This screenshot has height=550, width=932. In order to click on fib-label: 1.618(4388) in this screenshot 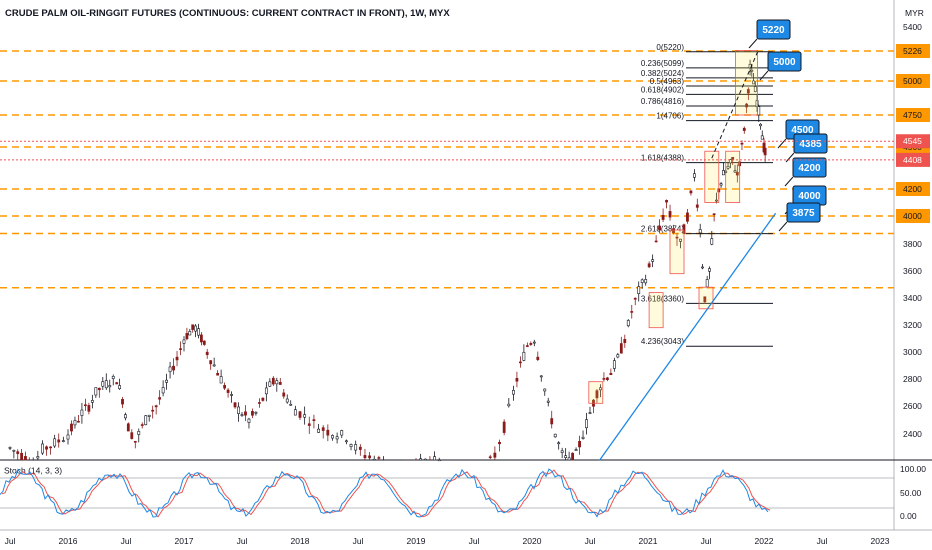, I will do `click(662, 158)`.